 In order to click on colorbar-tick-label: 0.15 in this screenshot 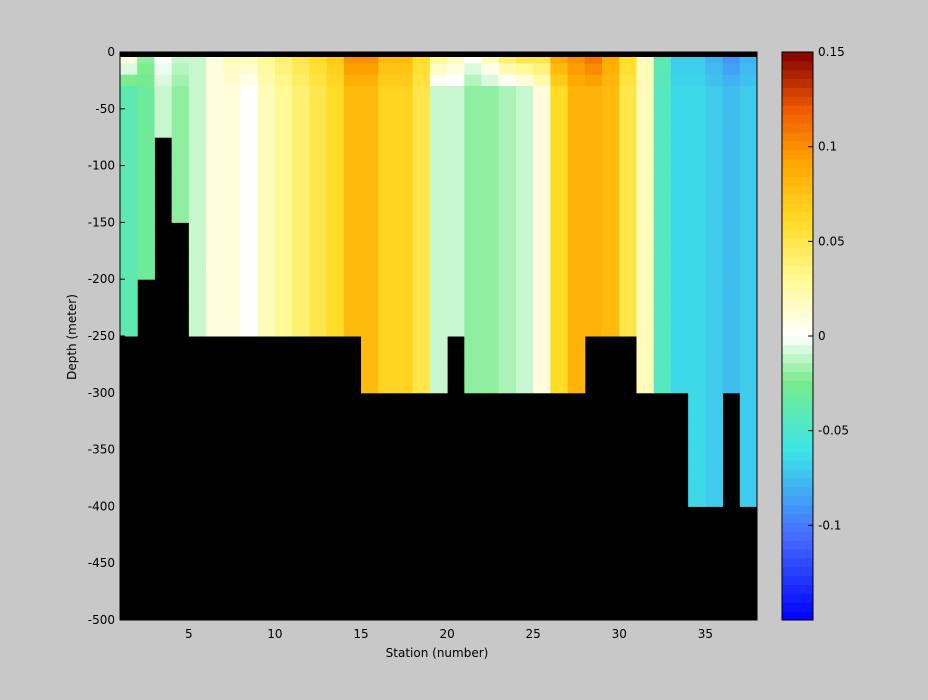, I will do `click(831, 52)`.